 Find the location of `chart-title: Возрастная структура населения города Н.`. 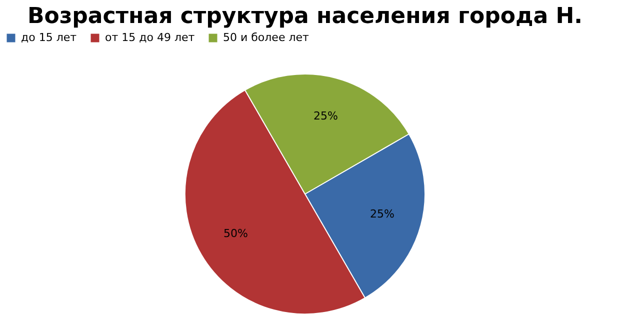

chart-title: Возрастная структура населения города Н. is located at coordinates (305, 16).